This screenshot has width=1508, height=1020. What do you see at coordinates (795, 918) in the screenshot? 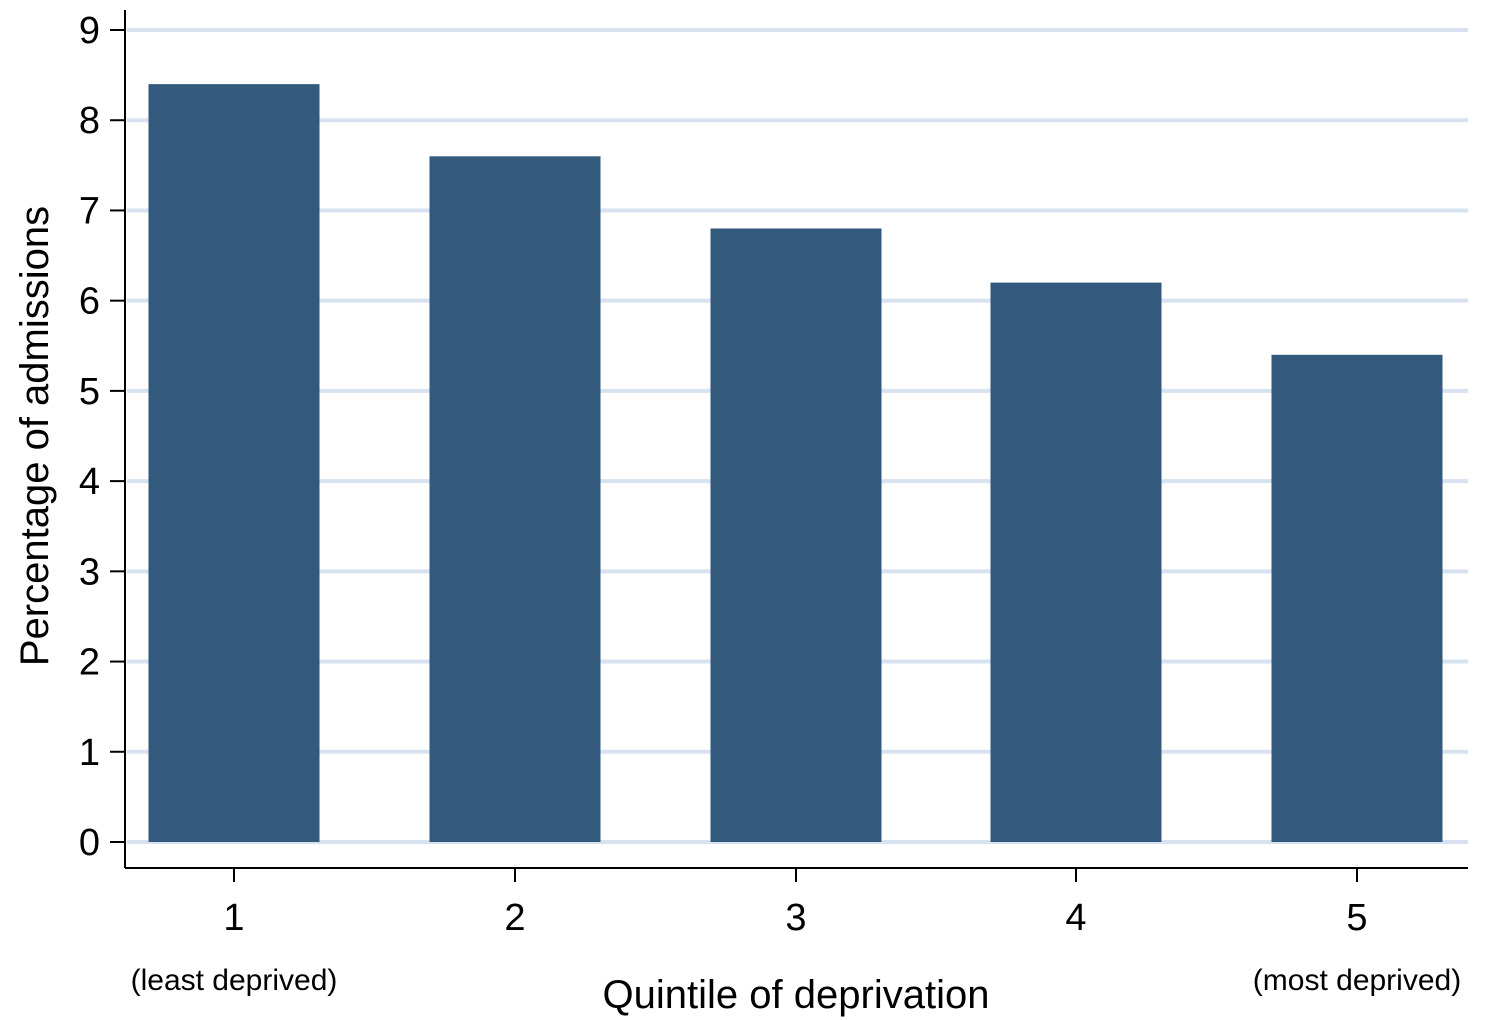
I see `x-tick-label: 3` at bounding box center [795, 918].